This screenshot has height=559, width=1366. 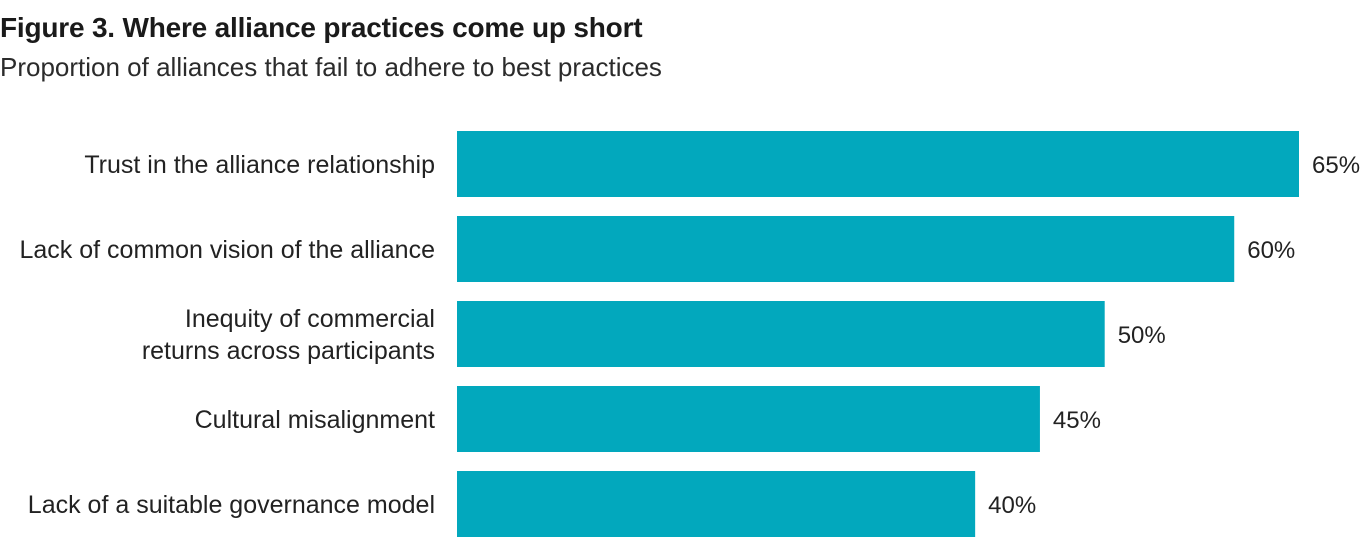 I want to click on category-label-line: returns across participants, so click(x=288, y=351).